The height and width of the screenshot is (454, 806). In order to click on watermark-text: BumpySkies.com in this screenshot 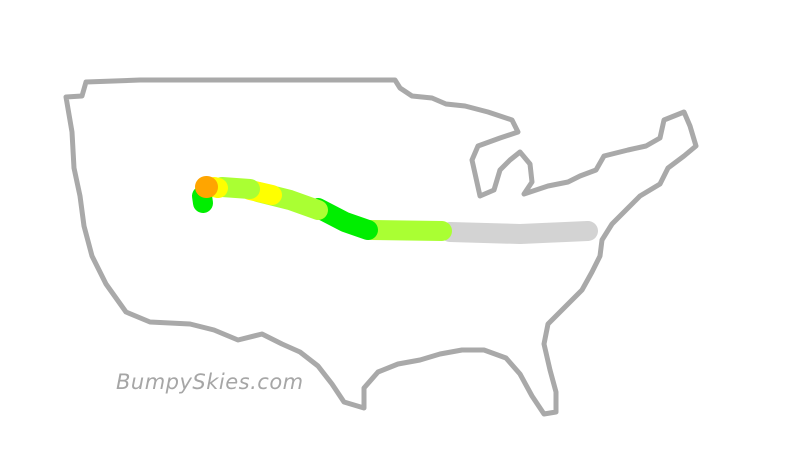, I will do `click(210, 382)`.